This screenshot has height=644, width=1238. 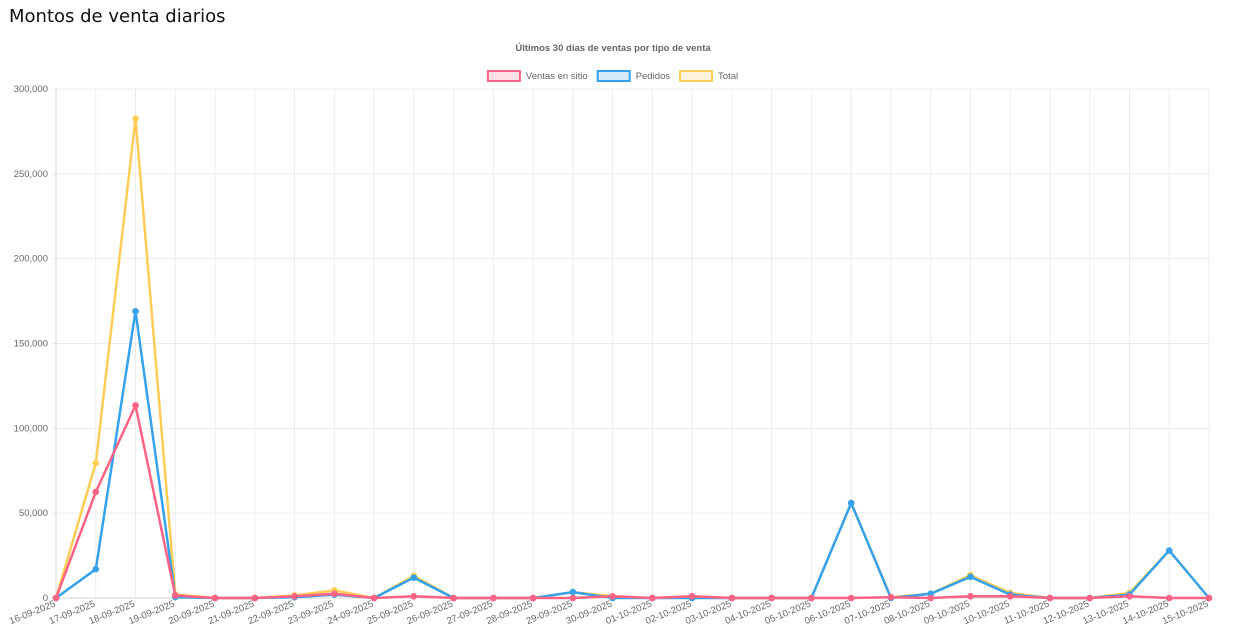 I want to click on chart-legend: Ventas en sitio Pedidos Total, so click(x=612, y=76).